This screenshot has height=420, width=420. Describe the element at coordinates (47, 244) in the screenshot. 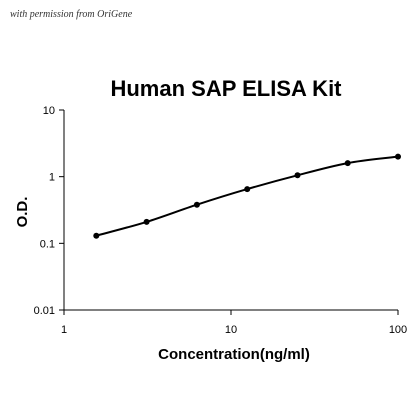

I see `y-tick-label: 0.1` at that location.